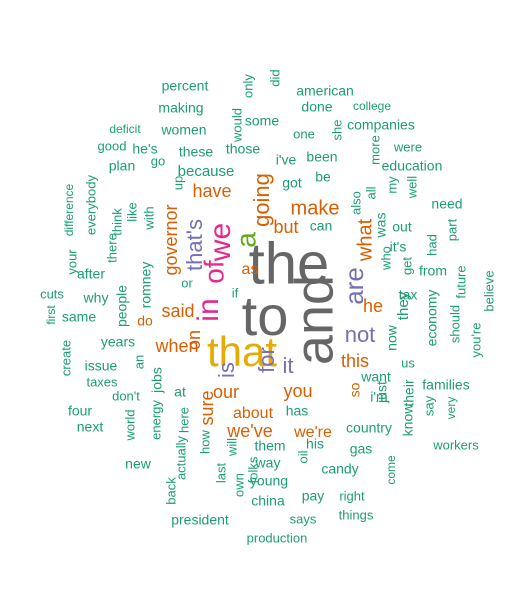 This screenshot has height=606, width=531. Describe the element at coordinates (409, 393) in the screenshot. I see `word-their: their` at that location.